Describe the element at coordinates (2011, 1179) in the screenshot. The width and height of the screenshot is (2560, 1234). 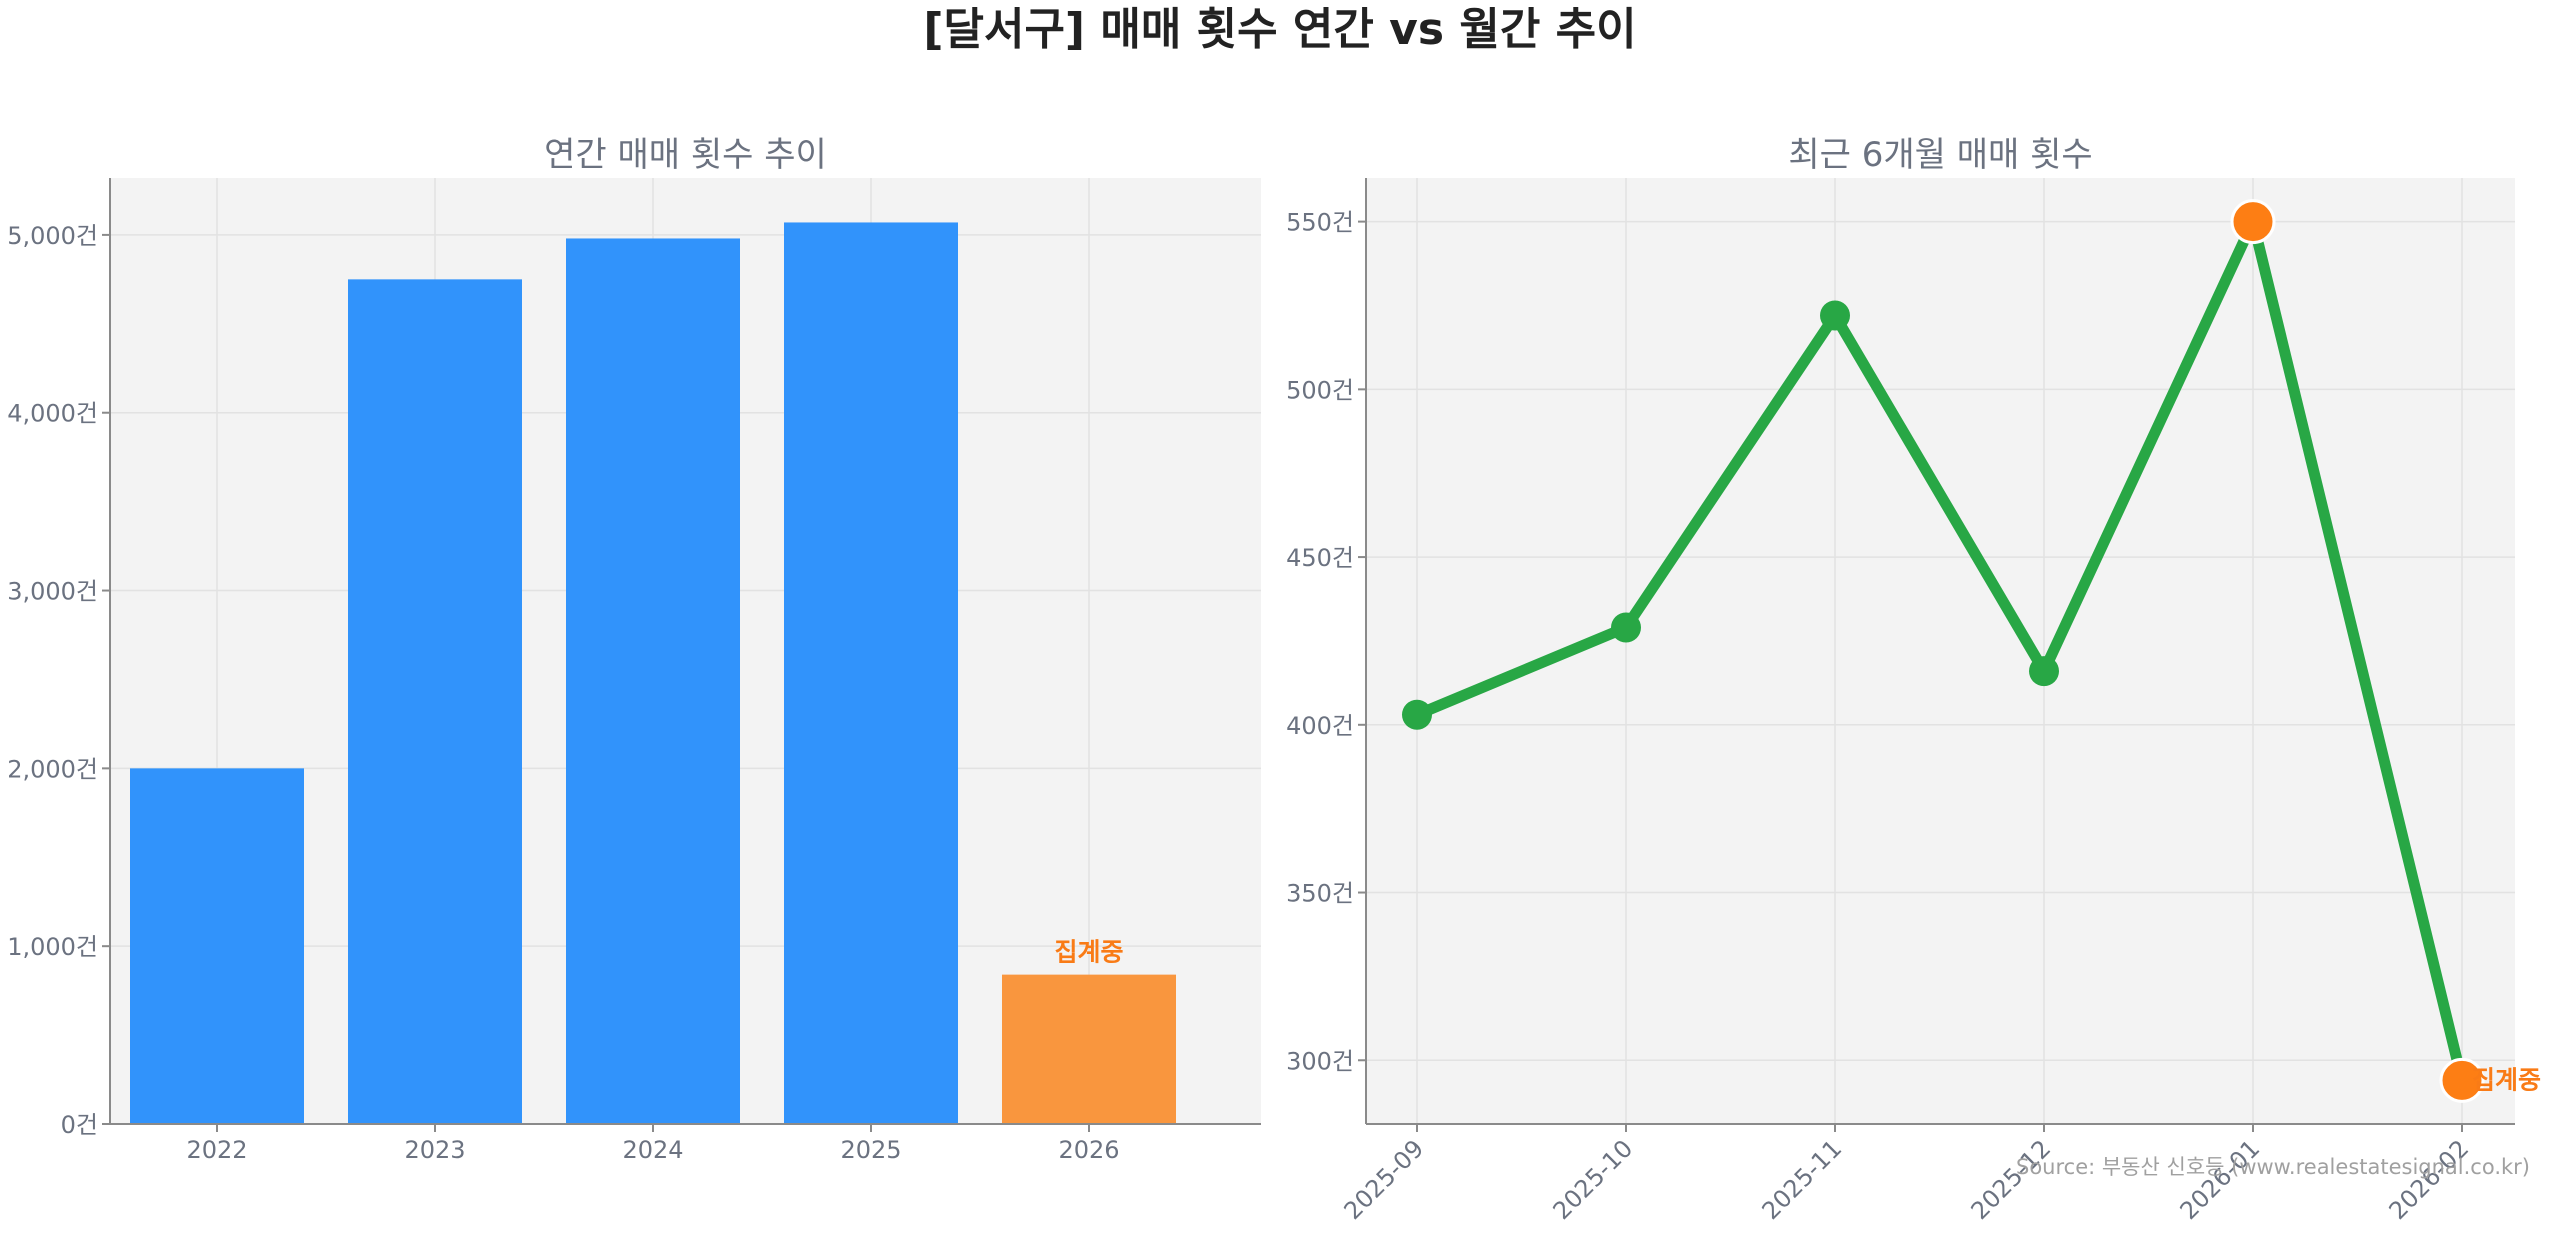
I see `monthly-x-tick-label: 2025-12` at that location.